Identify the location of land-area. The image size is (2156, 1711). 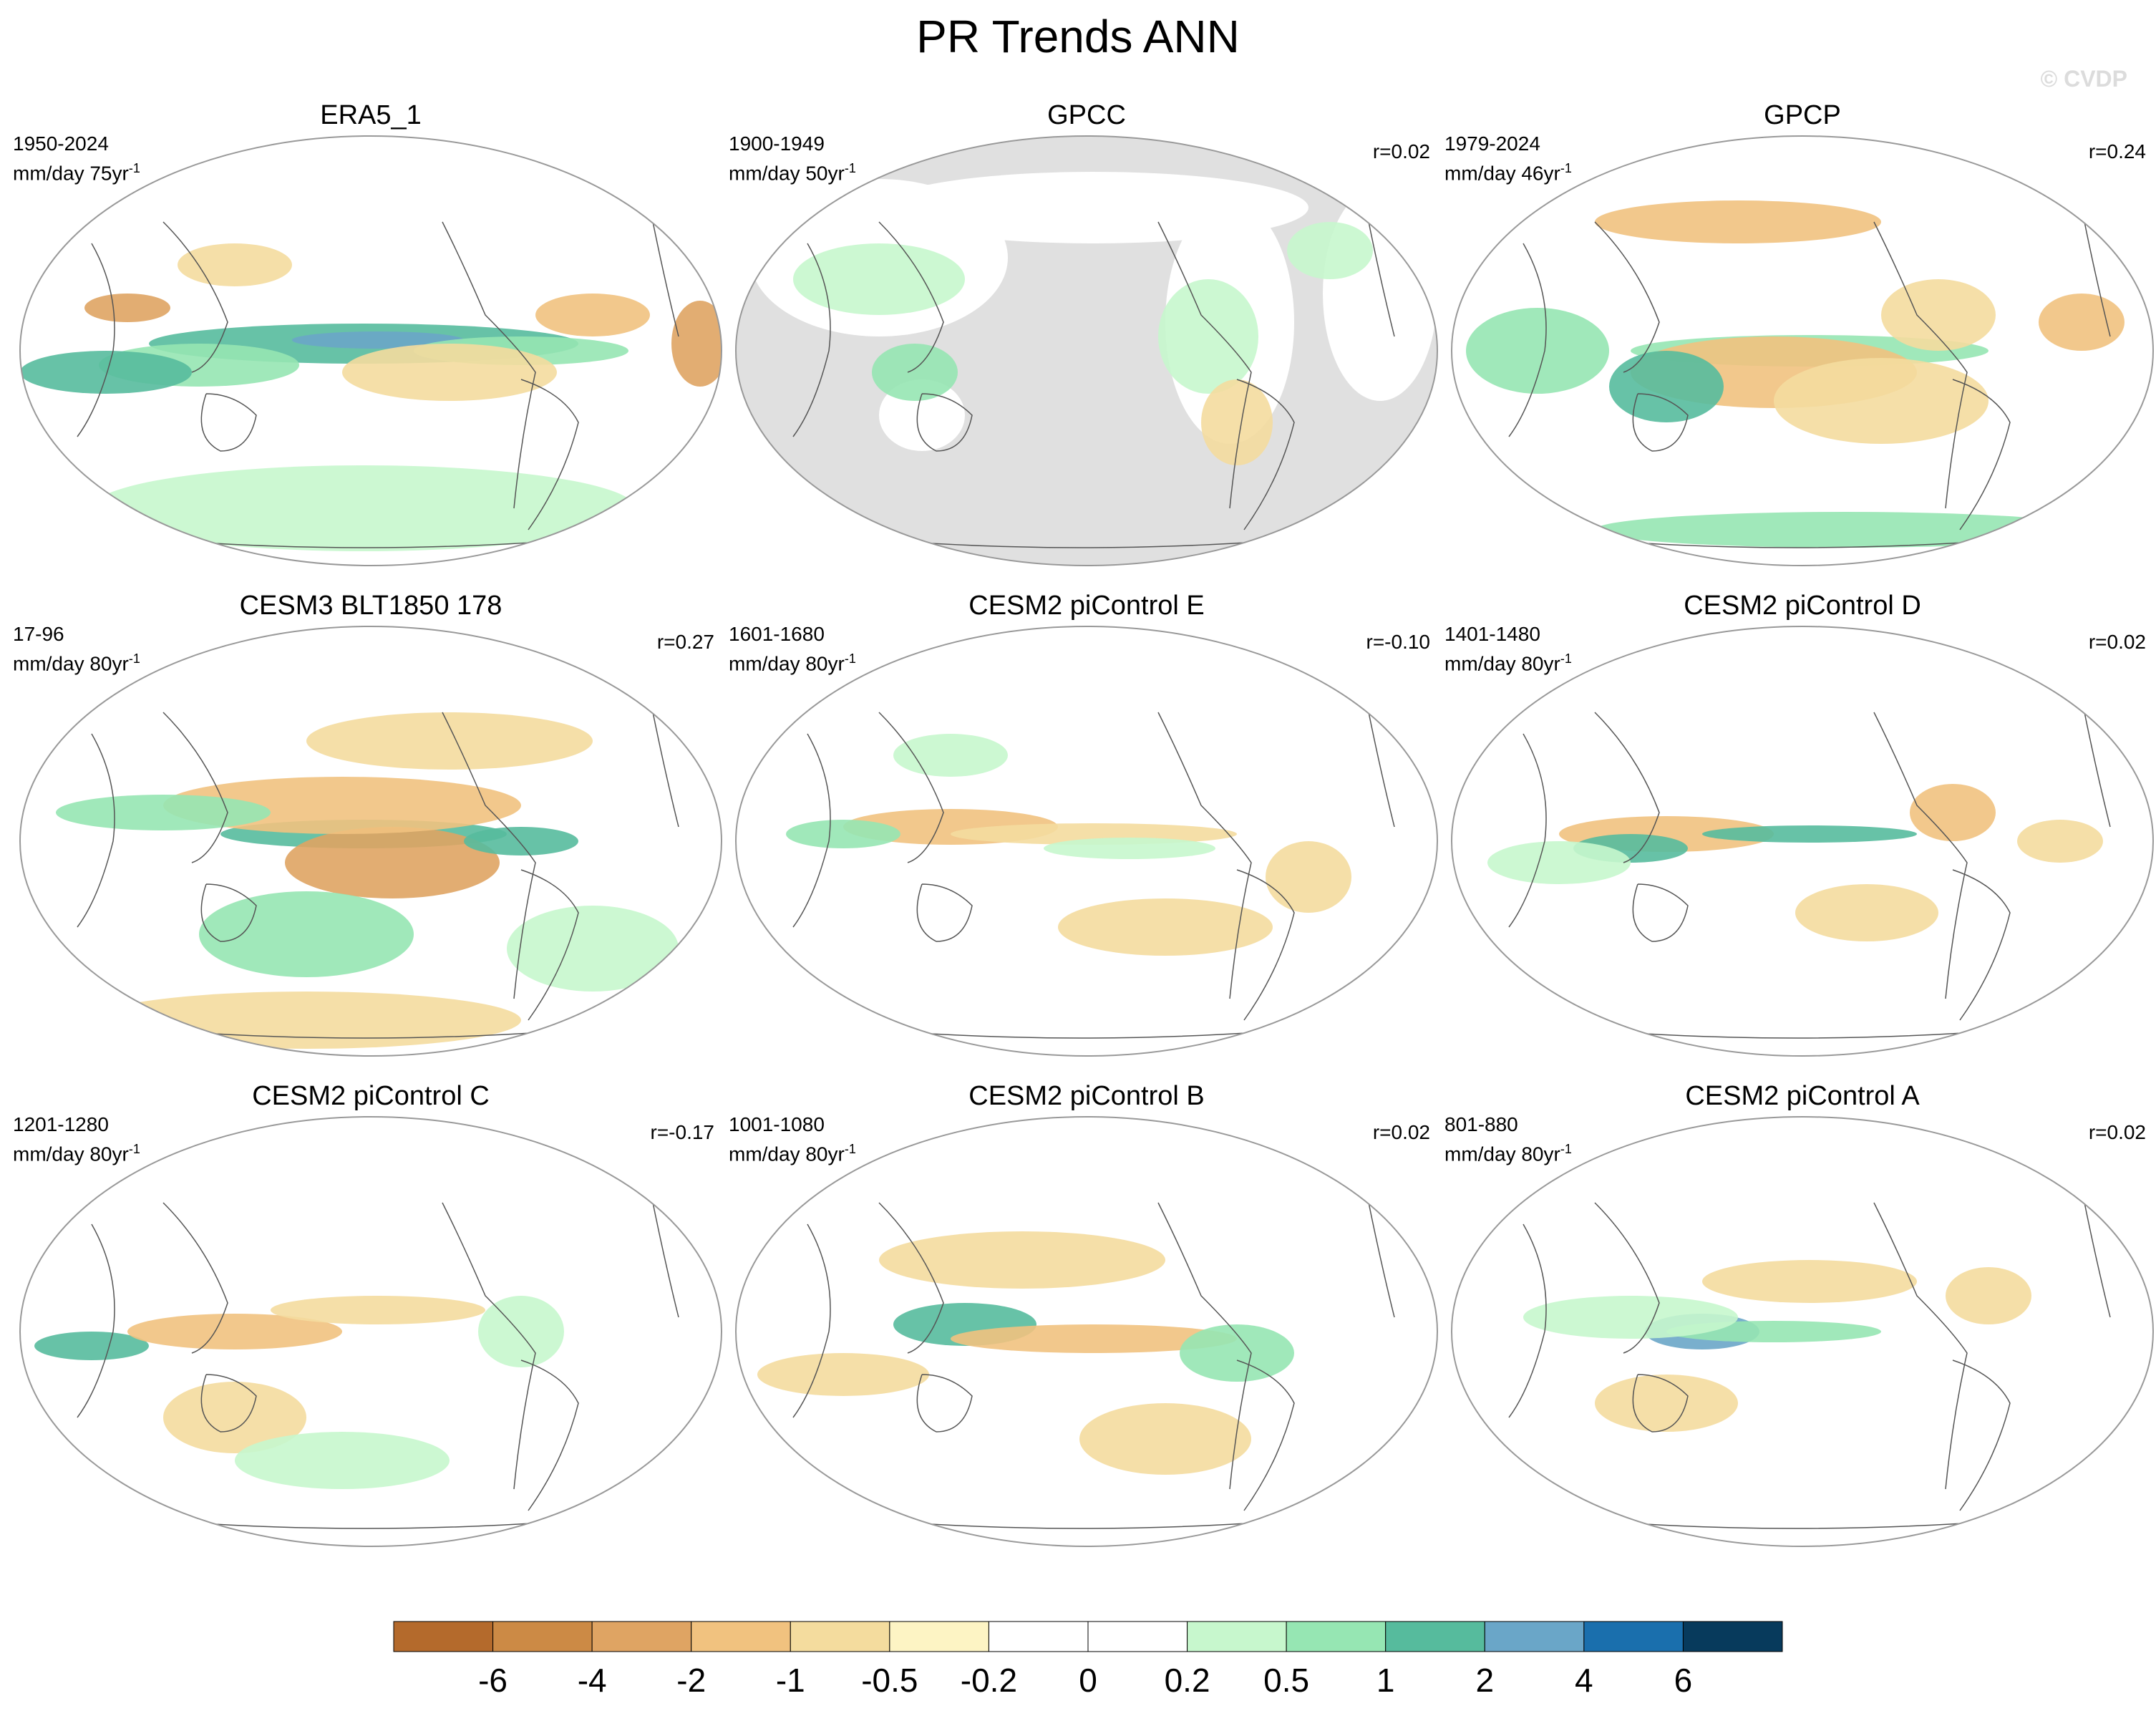
(1380, 293).